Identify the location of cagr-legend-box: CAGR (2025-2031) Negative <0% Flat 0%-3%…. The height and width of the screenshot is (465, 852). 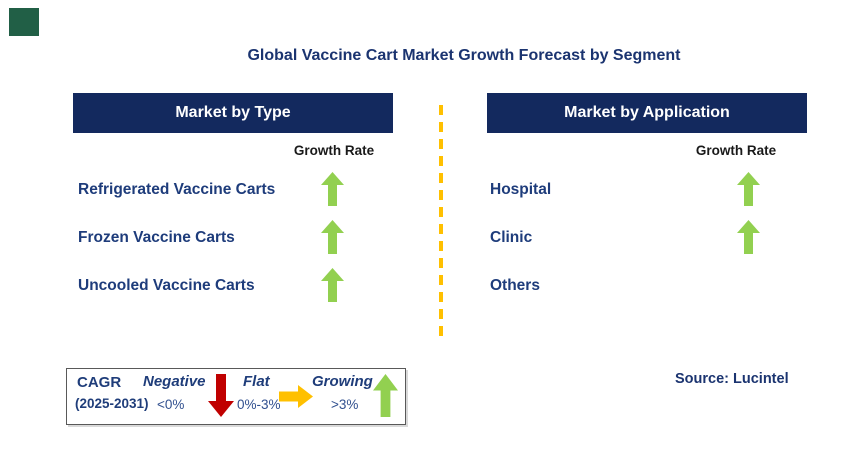
(236, 396).